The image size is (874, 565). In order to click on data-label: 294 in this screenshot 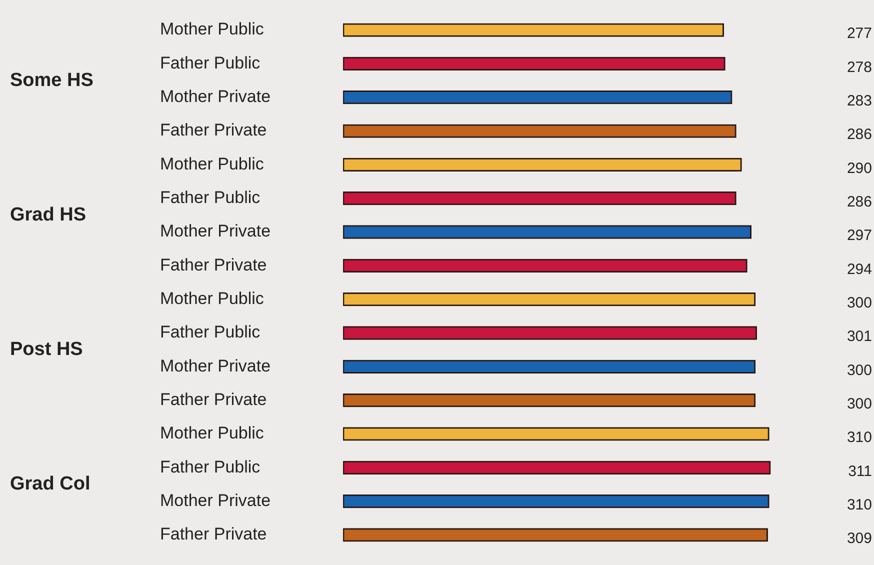, I will do `click(859, 269)`.